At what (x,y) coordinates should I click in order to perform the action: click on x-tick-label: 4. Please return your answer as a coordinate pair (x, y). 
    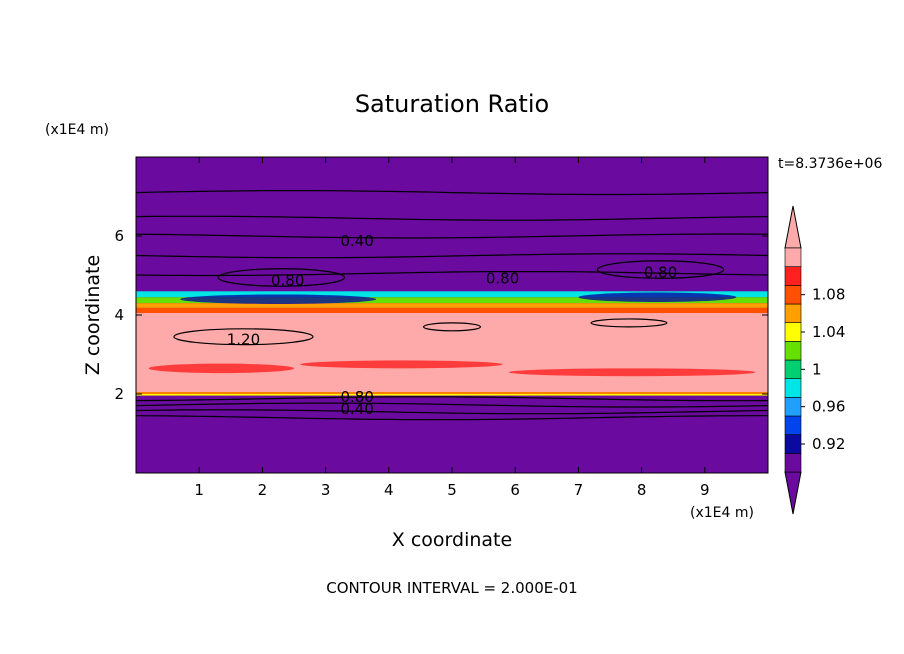
    Looking at the image, I should click on (389, 490).